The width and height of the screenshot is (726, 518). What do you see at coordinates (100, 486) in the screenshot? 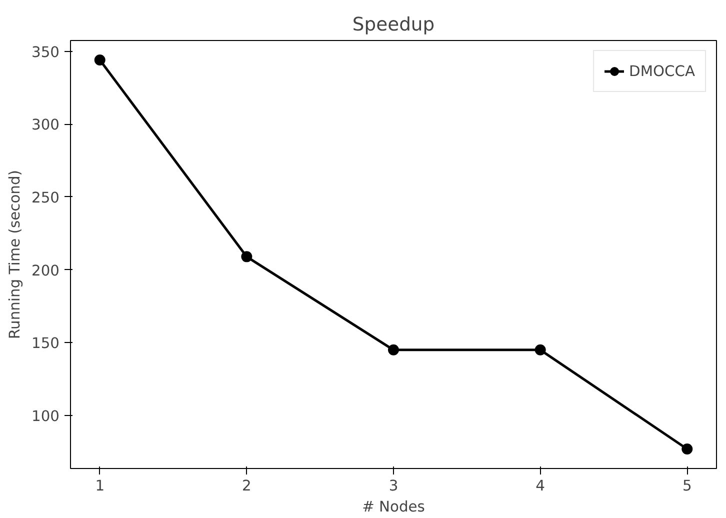
I see `x-tick-label: 1` at bounding box center [100, 486].